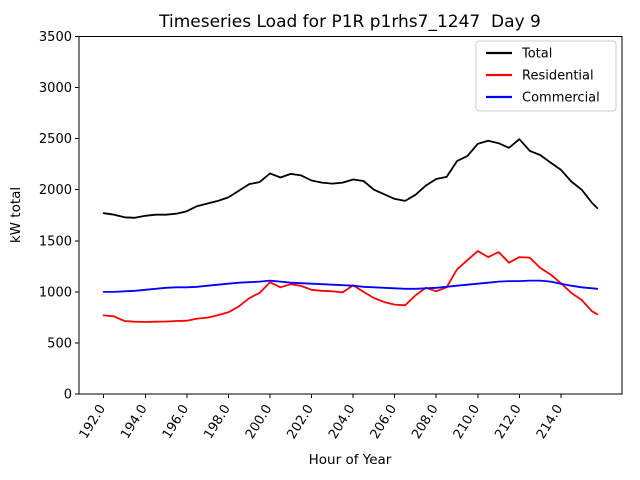 The image size is (640, 480). Describe the element at coordinates (55, 241) in the screenshot. I see `y-tick-label: 1500` at that location.